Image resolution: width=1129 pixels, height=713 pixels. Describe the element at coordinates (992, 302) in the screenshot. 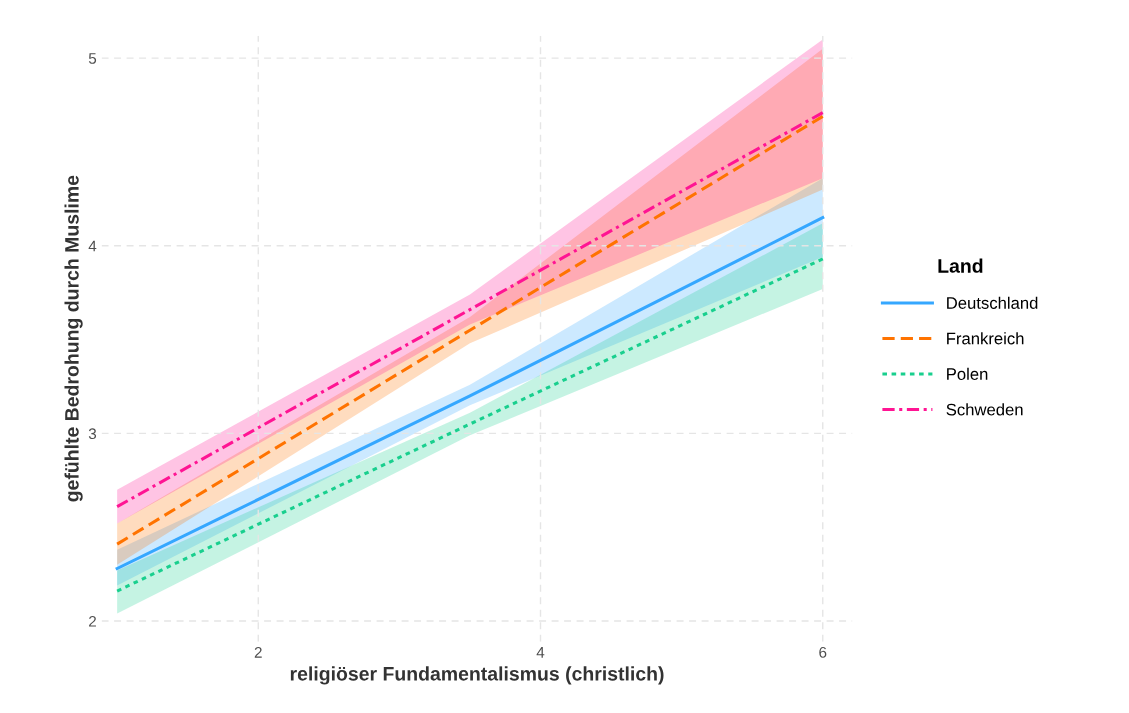

I see `legend-label: Deutschland` at that location.